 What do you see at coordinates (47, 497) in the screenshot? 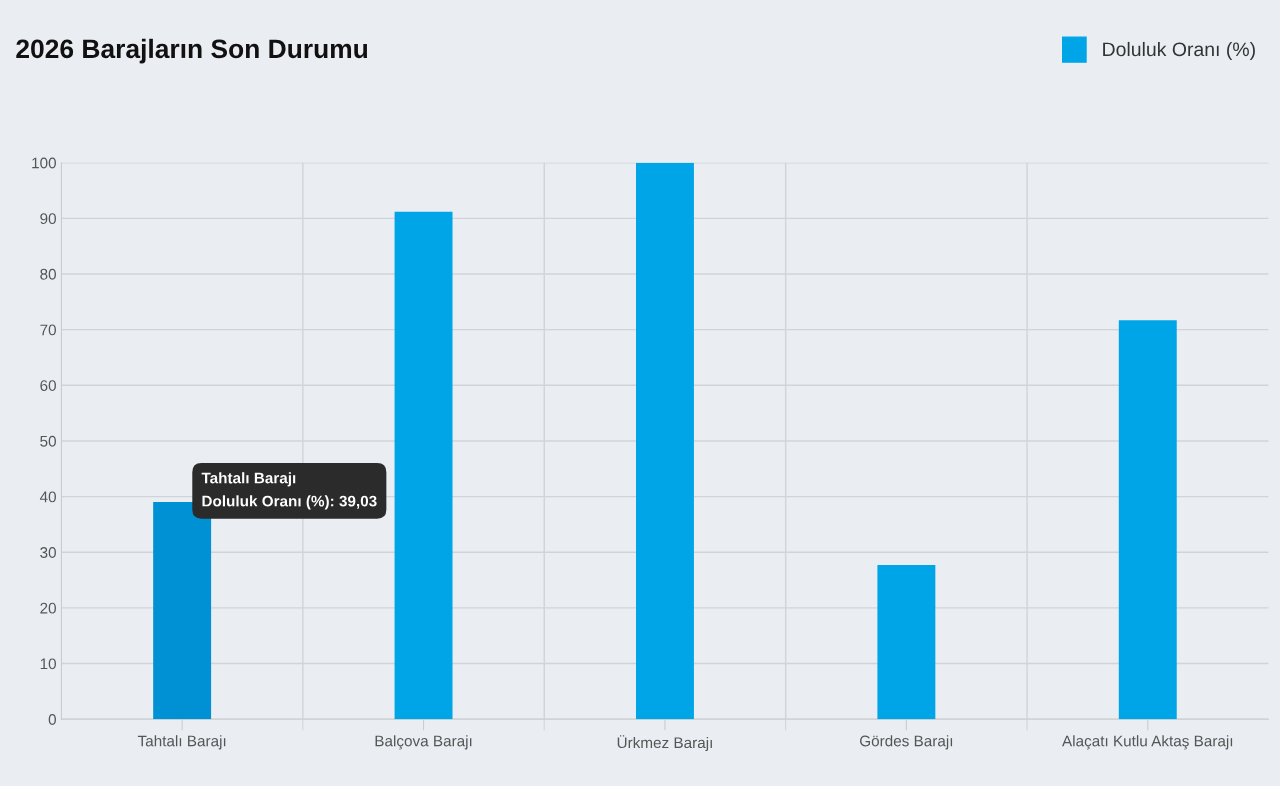
I see `y-tick-label: 40` at bounding box center [47, 497].